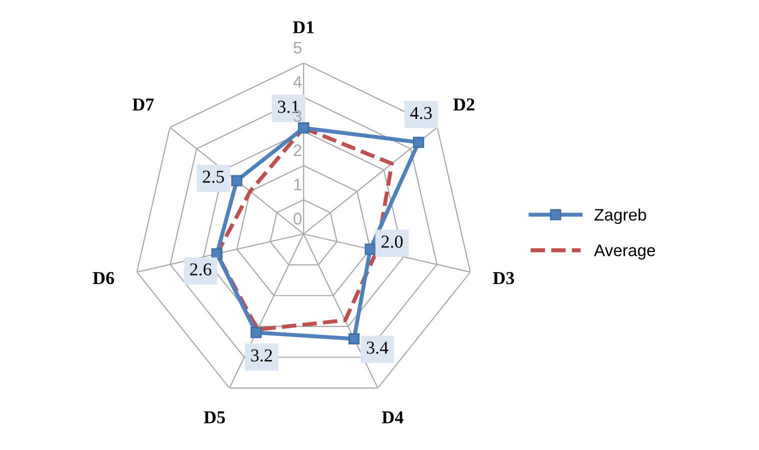 The width and height of the screenshot is (759, 450). What do you see at coordinates (298, 150) in the screenshot?
I see `y-tick-label: 2` at bounding box center [298, 150].